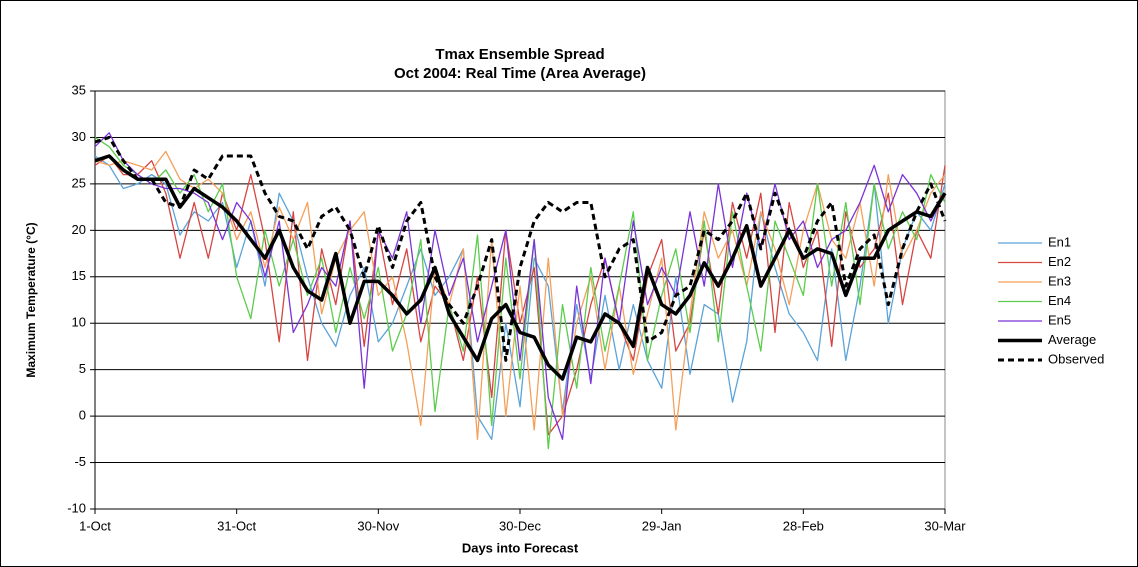  I want to click on legend-label: En2, so click(1059, 261).